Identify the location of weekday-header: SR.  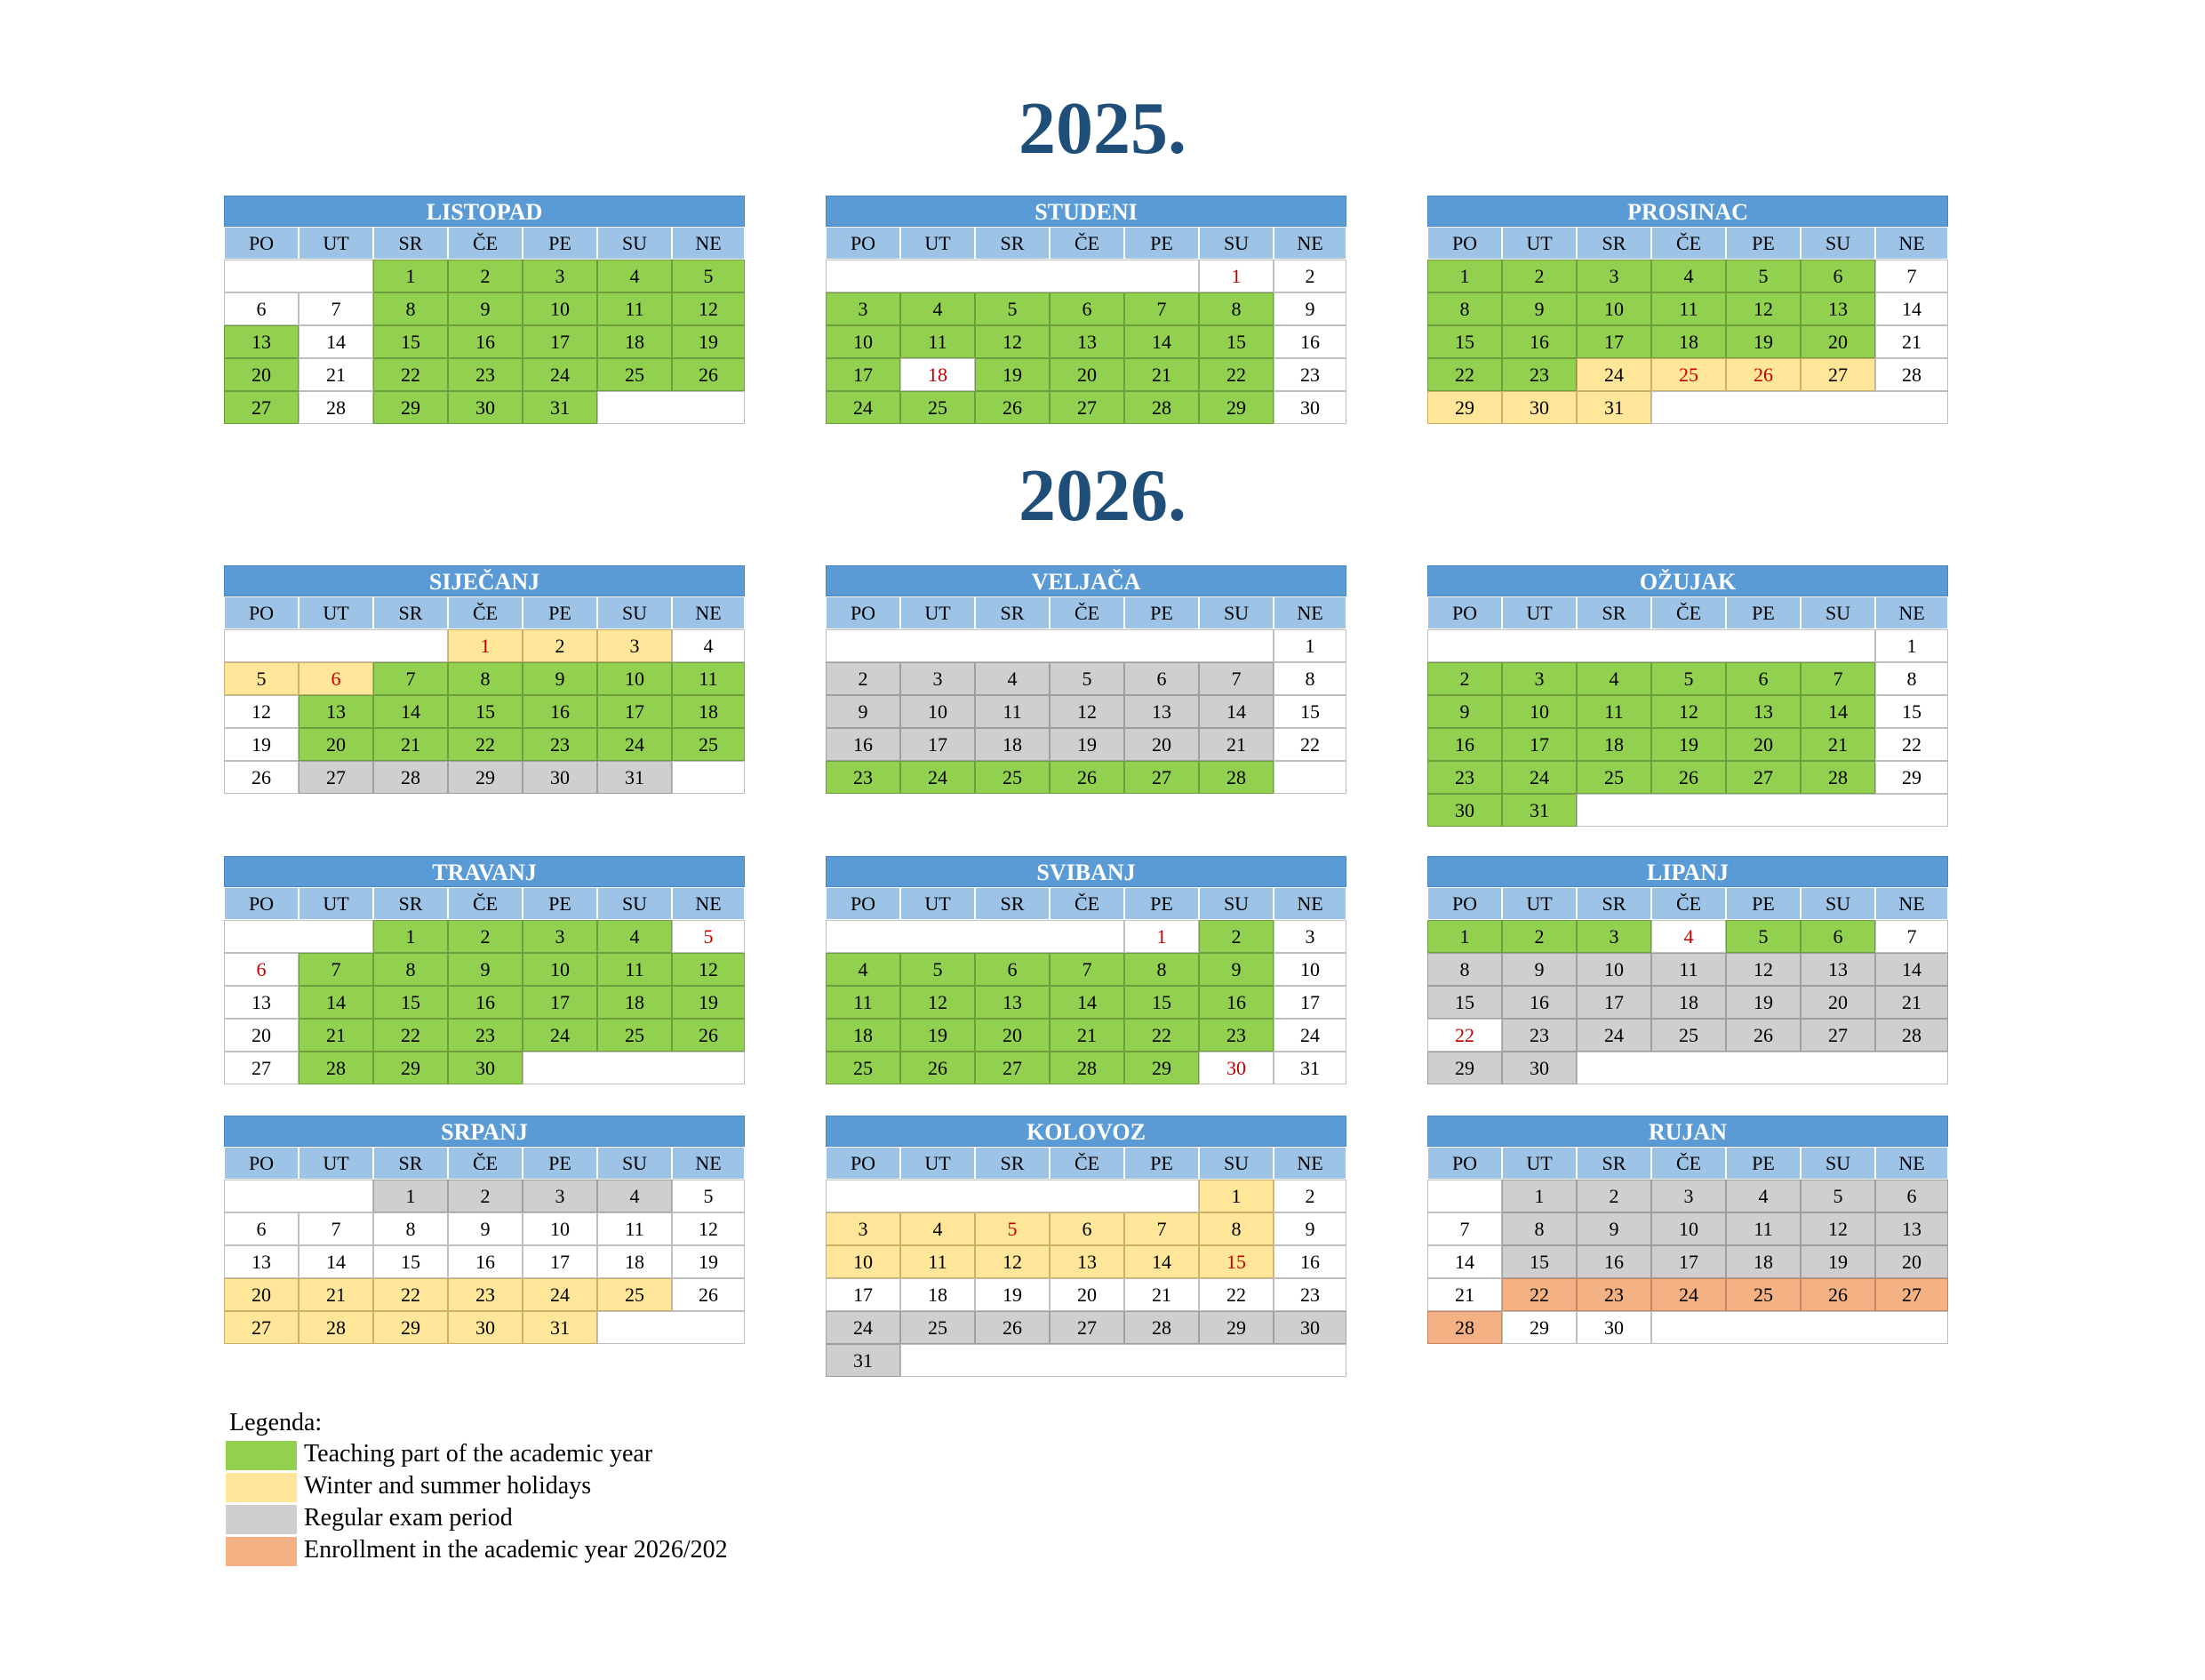
(1013, 1163).